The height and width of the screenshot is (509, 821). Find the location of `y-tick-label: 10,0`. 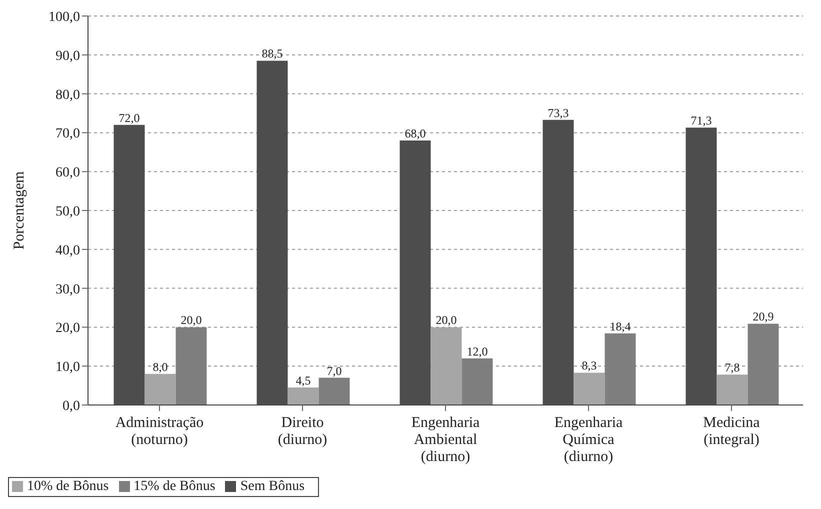

y-tick-label: 10,0 is located at coordinates (68, 368).